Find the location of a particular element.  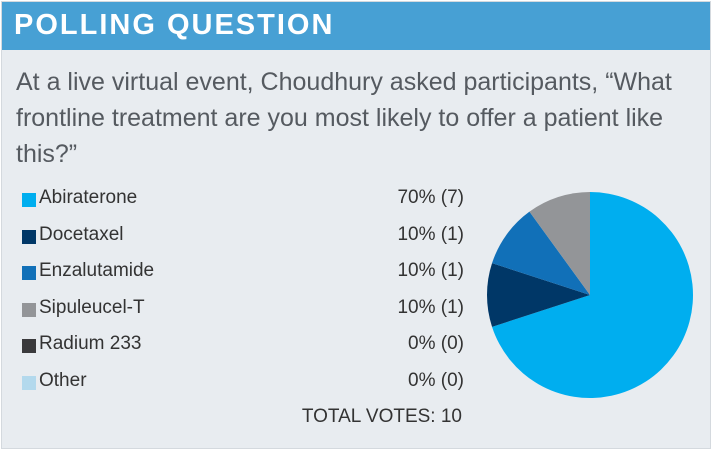

legend-item: Enzalutamide 10% (1) is located at coordinates (237, 273).